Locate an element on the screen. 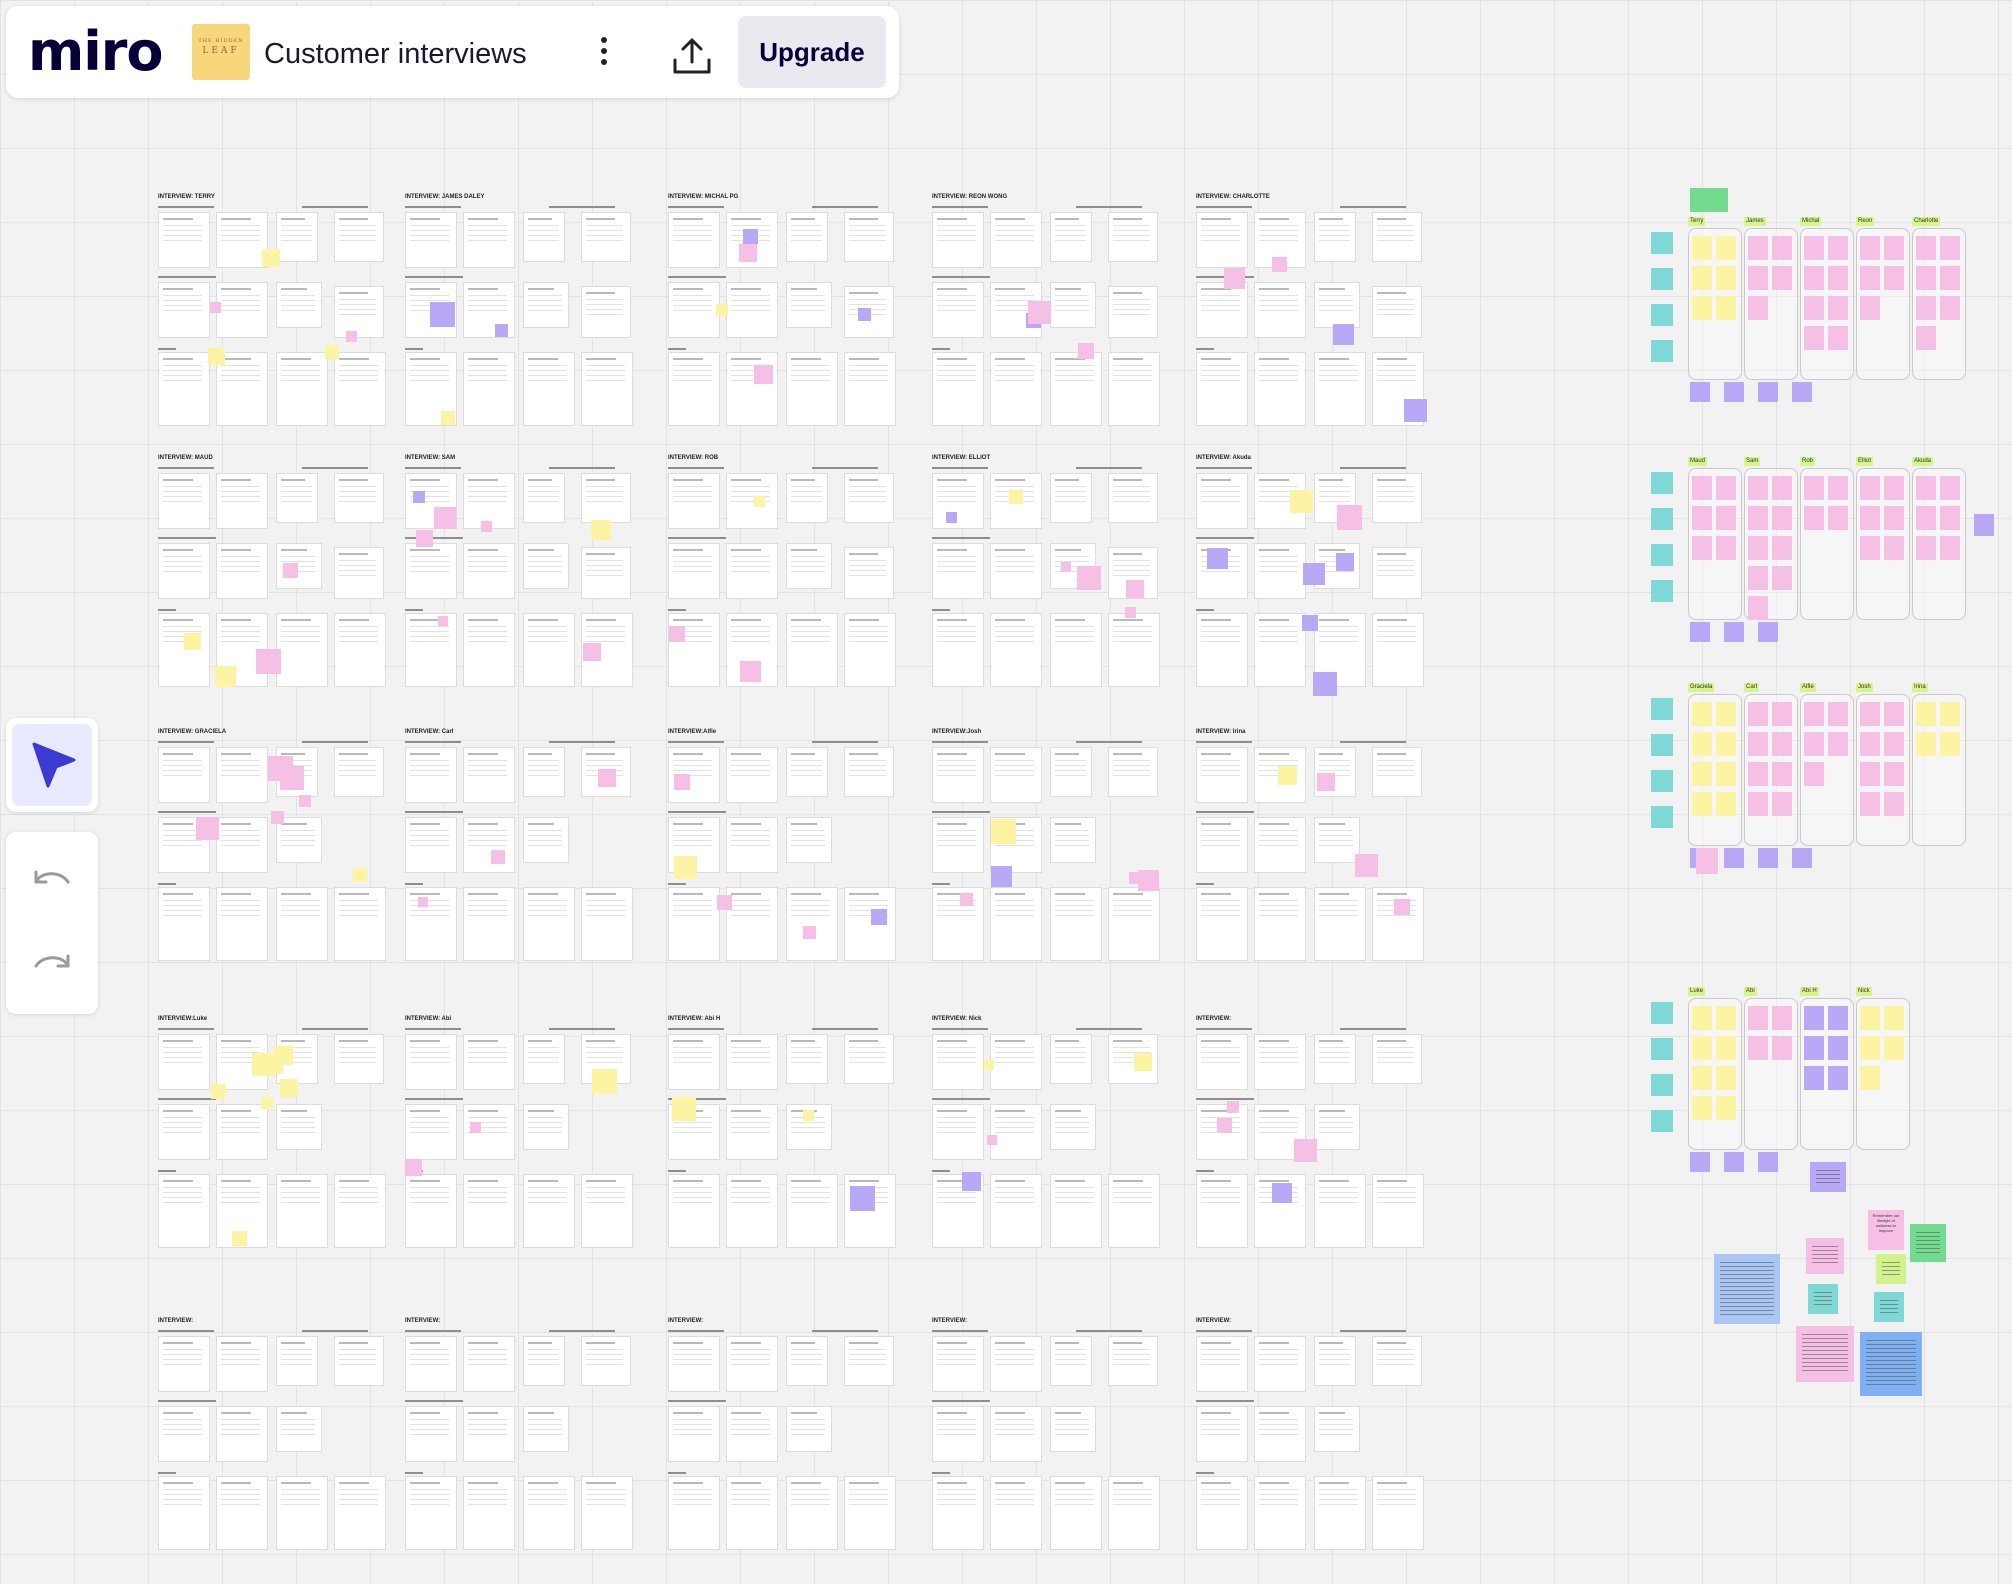 This screenshot has height=1584, width=2012. interview-cluster: INTERVIEW: MAUD is located at coordinates (288, 572).